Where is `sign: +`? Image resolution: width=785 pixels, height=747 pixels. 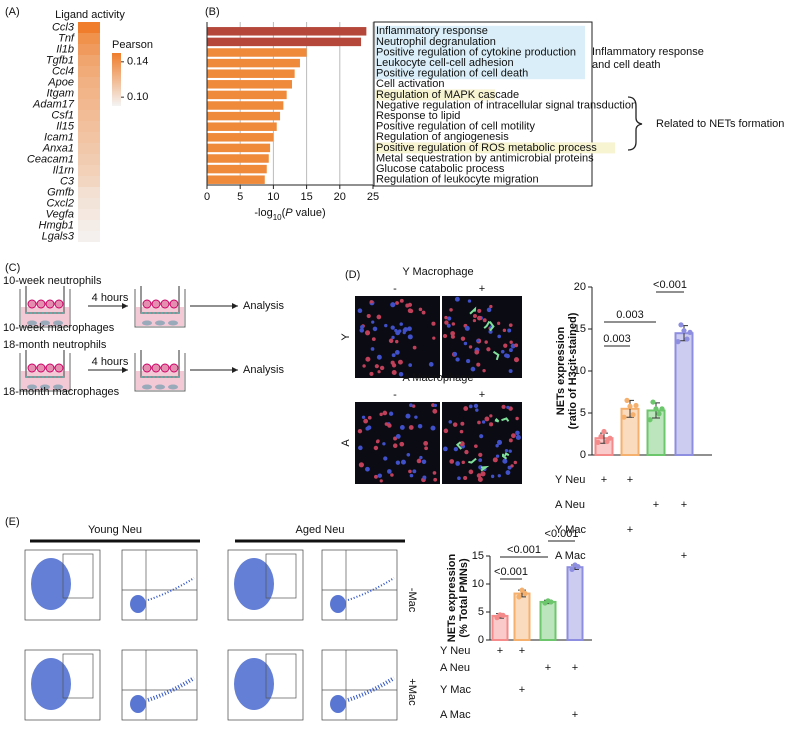 sign: + is located at coordinates (482, 289).